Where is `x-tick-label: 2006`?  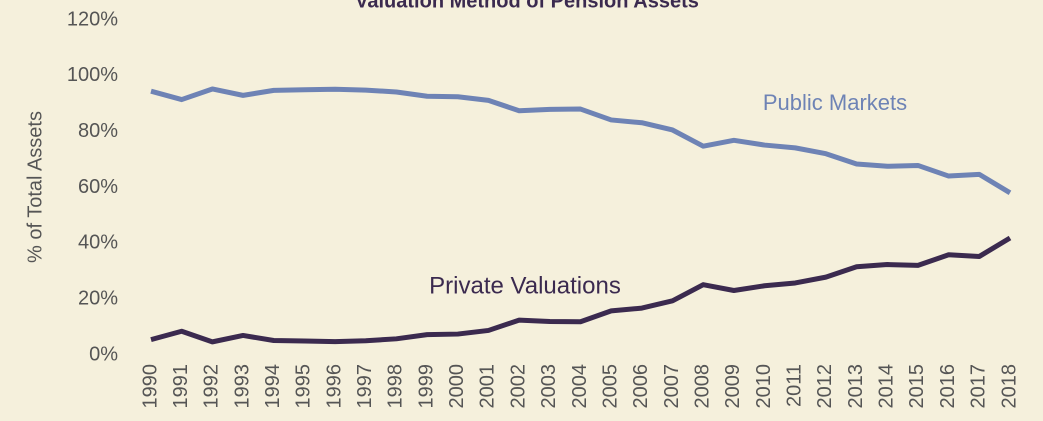 x-tick-label: 2006 is located at coordinates (641, 386).